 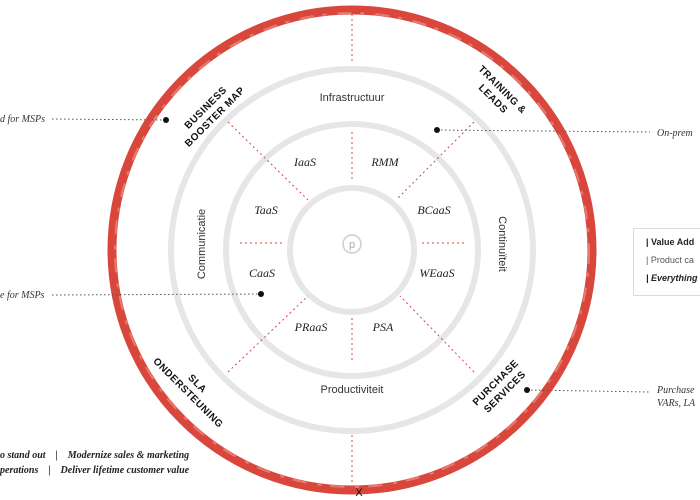 I want to click on value-add-box: | Value Add | Product ca | Everything, so click(x=666, y=262).